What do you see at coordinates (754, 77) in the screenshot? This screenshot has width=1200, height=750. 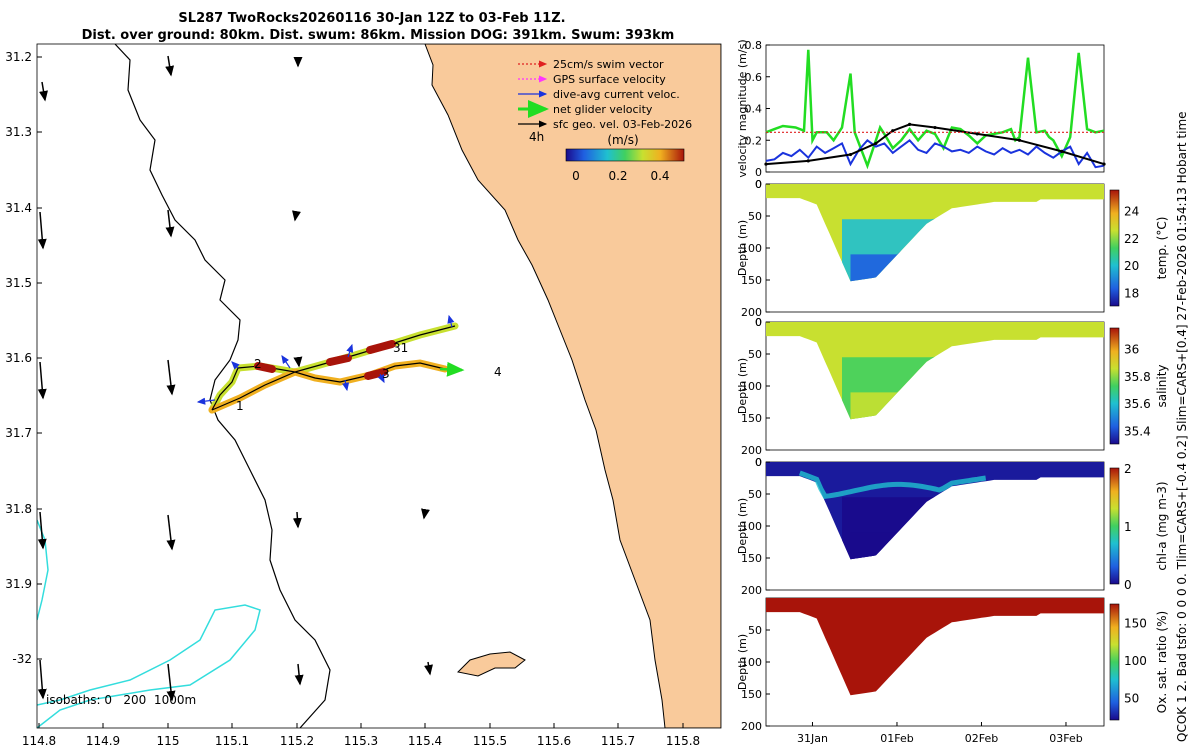 I see `vel-ytick-label: 0.6` at bounding box center [754, 77].